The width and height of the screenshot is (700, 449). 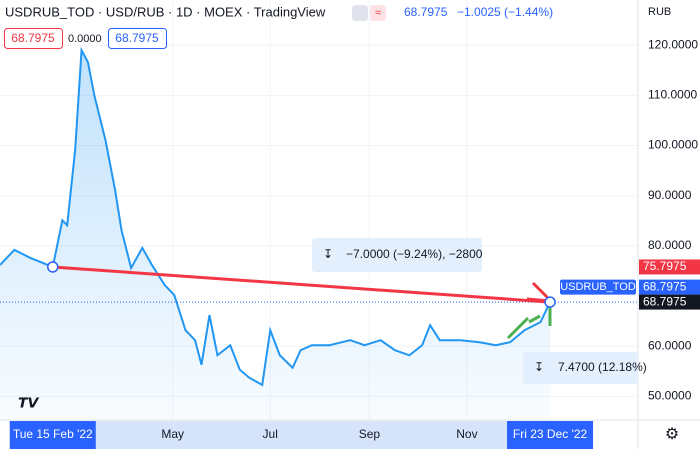 I want to click on y-tick-label: 50.0000, so click(x=670, y=396).